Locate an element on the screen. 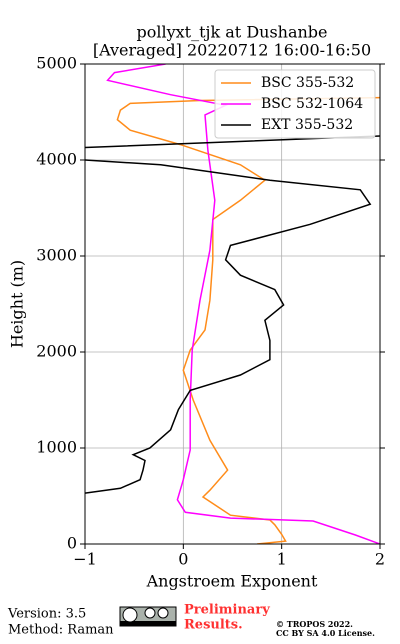  x-tick-label: 0 is located at coordinates (183, 559).